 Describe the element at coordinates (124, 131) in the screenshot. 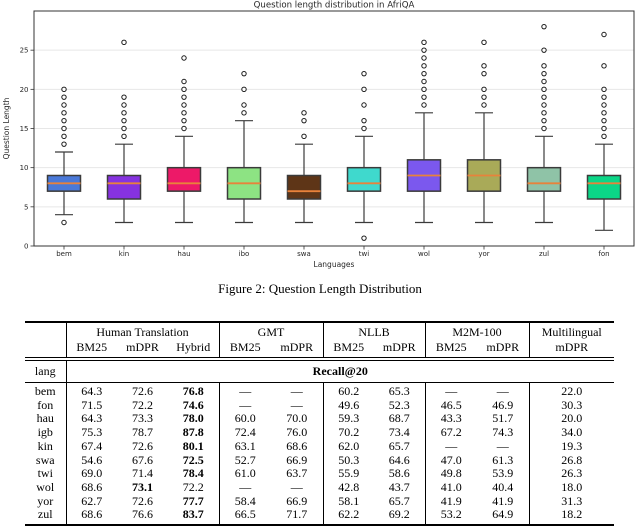

I see `box-kin` at that location.